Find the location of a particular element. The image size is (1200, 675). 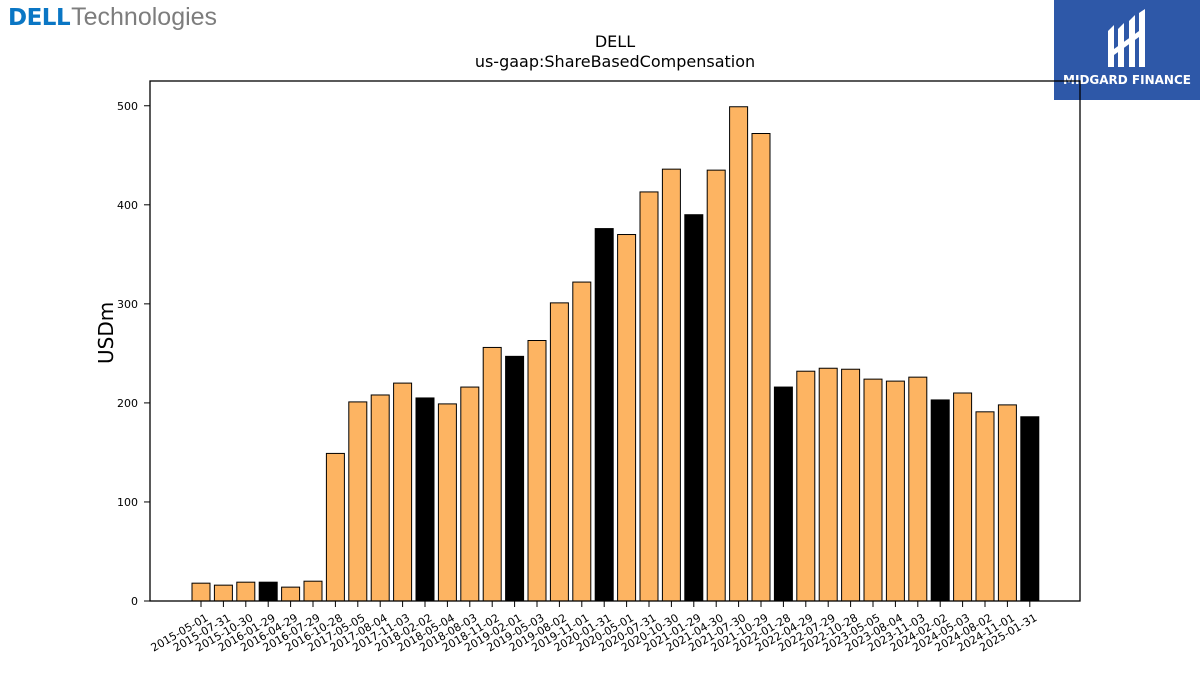

technologies-wordmark: Technologies is located at coordinates (144, 17).